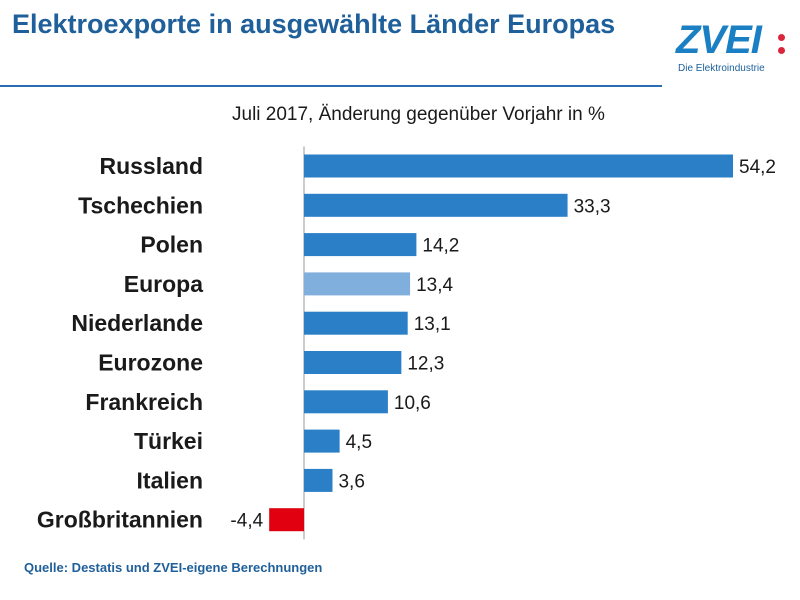 The width and height of the screenshot is (800, 600). What do you see at coordinates (719, 40) in the screenshot?
I see `logo-wordmark: ZVEI` at bounding box center [719, 40].